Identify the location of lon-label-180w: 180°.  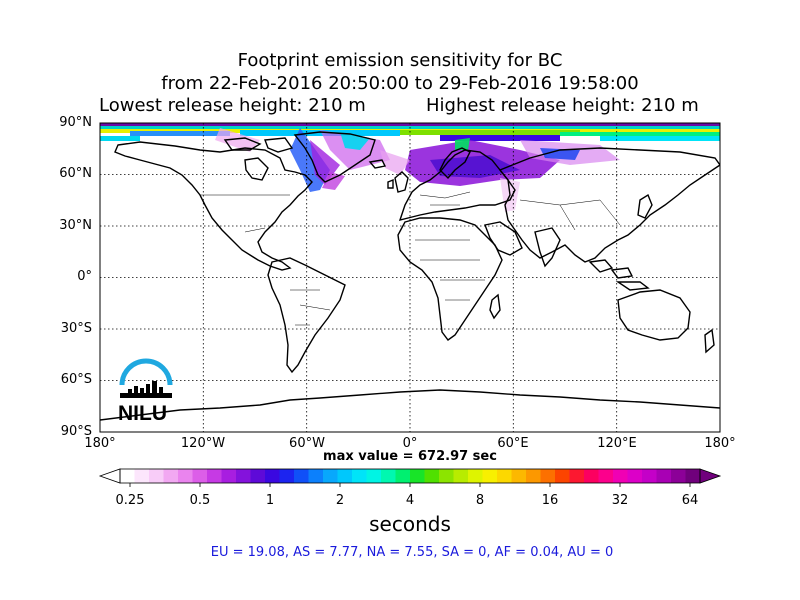
(100, 443).